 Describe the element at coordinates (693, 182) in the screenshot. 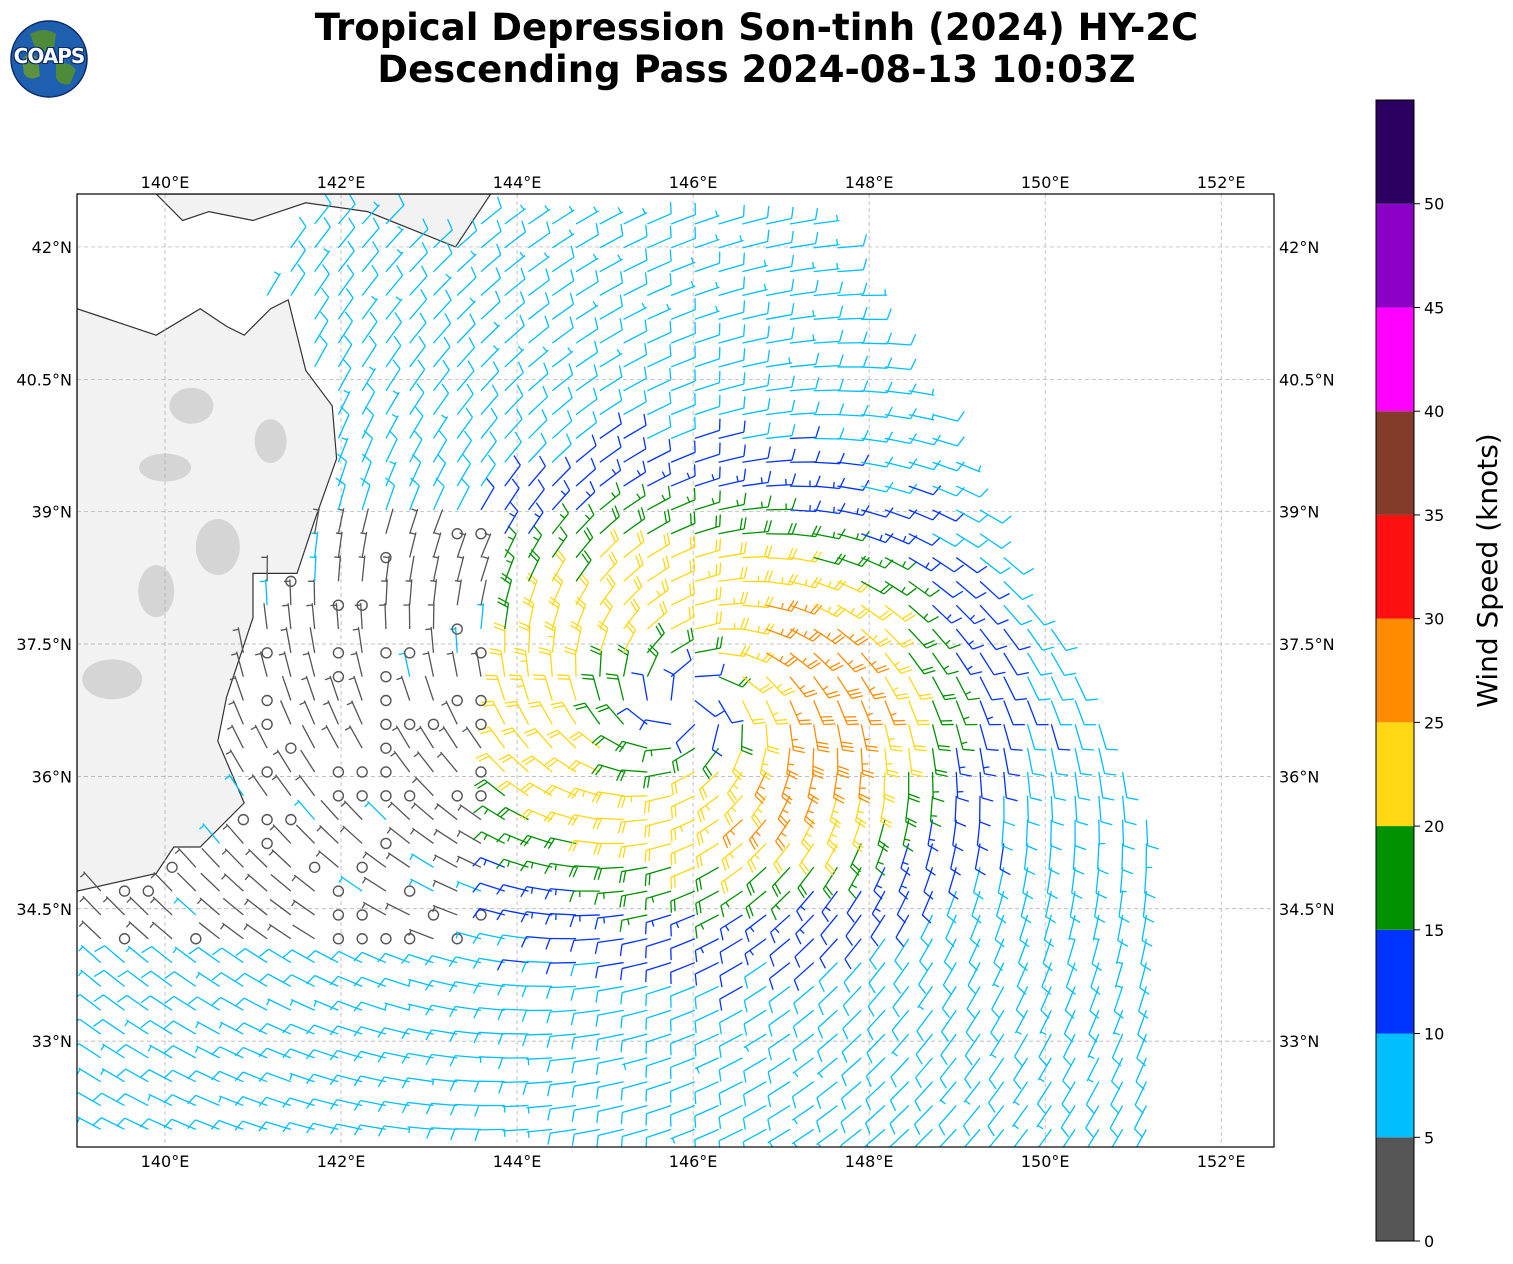

I see `lon-tick-label-top: 146°E` at that location.